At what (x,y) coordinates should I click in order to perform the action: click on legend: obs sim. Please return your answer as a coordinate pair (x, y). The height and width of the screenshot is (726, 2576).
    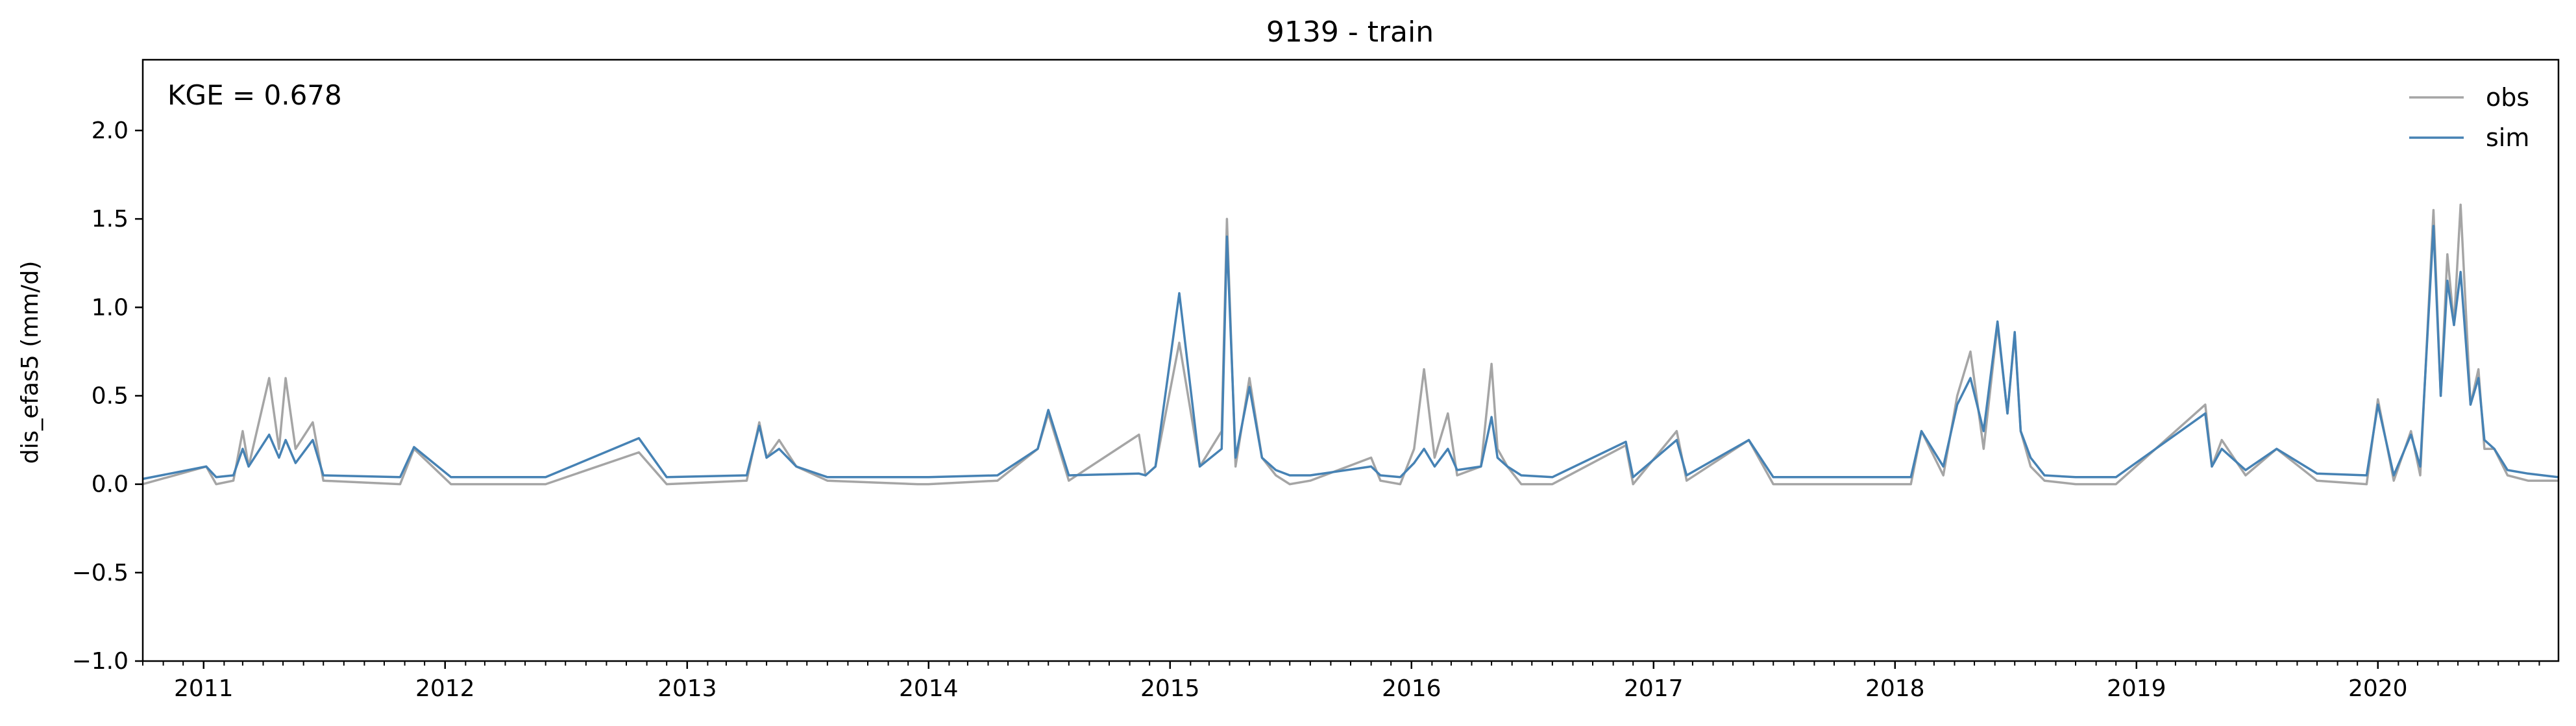
    Looking at the image, I should click on (2469, 117).